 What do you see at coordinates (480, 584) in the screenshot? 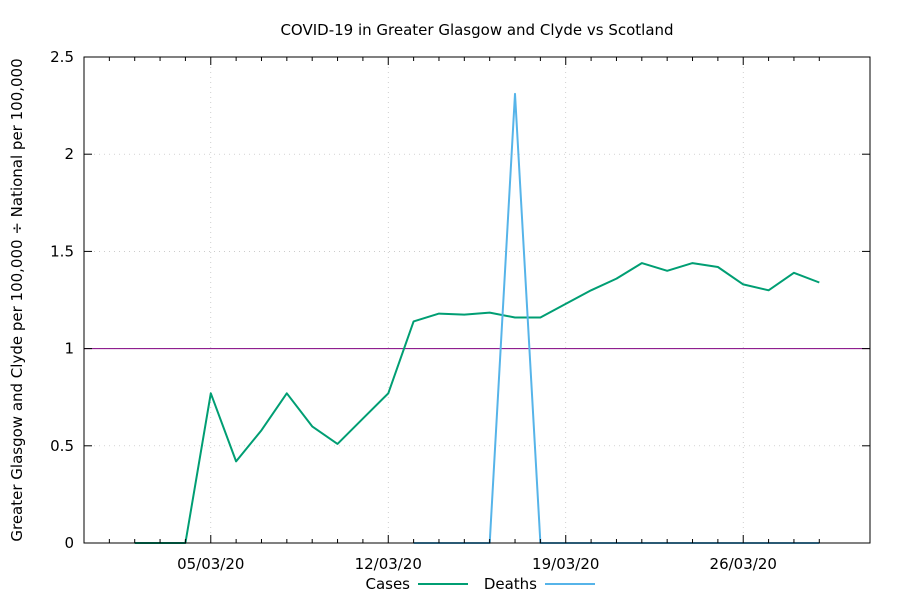
I see `legend: Cases Deaths` at bounding box center [480, 584].